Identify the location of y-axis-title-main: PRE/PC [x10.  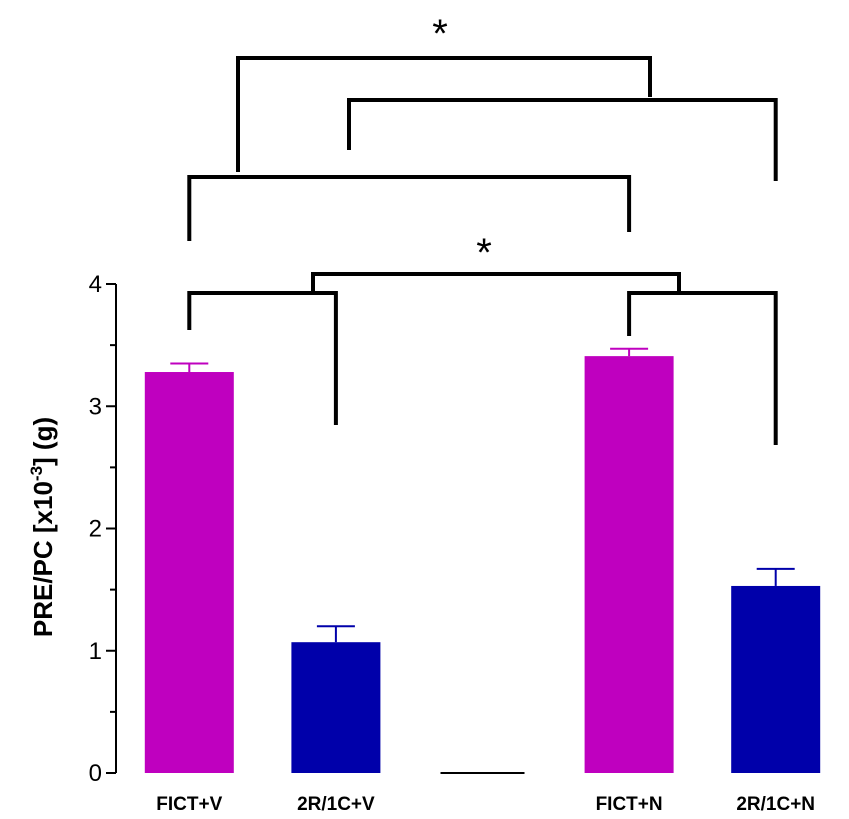
(43, 559).